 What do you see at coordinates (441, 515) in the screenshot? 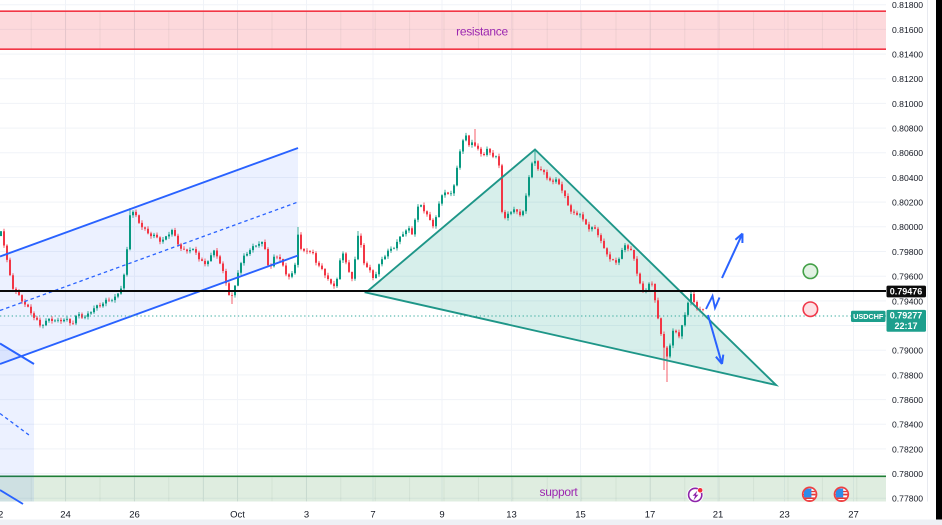
I see `svg-text: 9` at bounding box center [441, 515].